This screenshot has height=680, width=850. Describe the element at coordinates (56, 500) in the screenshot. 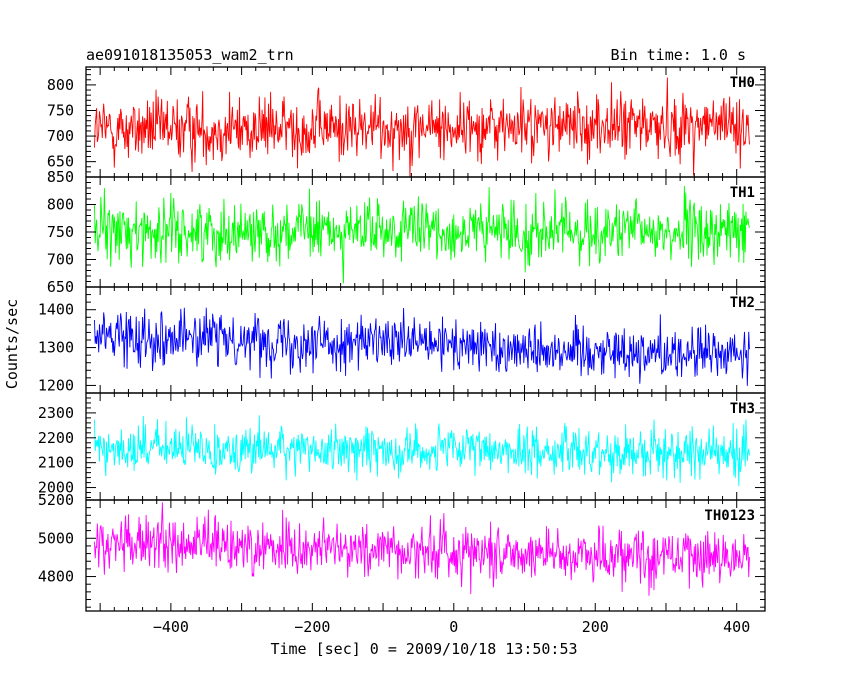

I see `y-tick-label: 5200` at that location.